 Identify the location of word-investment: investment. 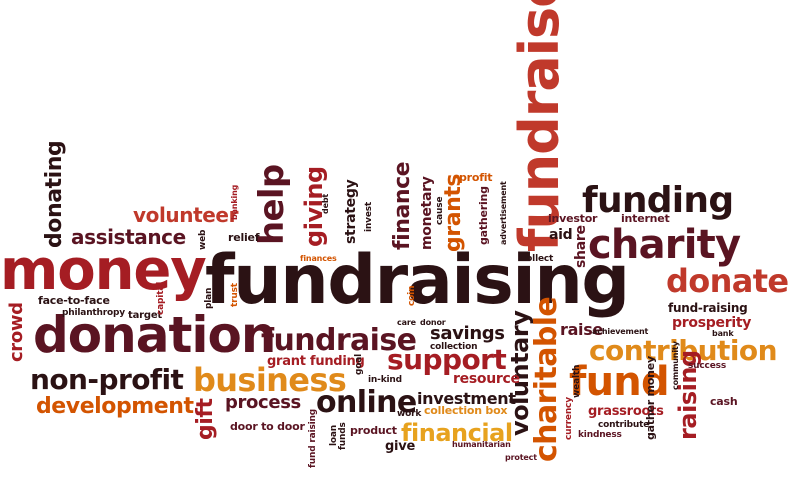
(466, 398).